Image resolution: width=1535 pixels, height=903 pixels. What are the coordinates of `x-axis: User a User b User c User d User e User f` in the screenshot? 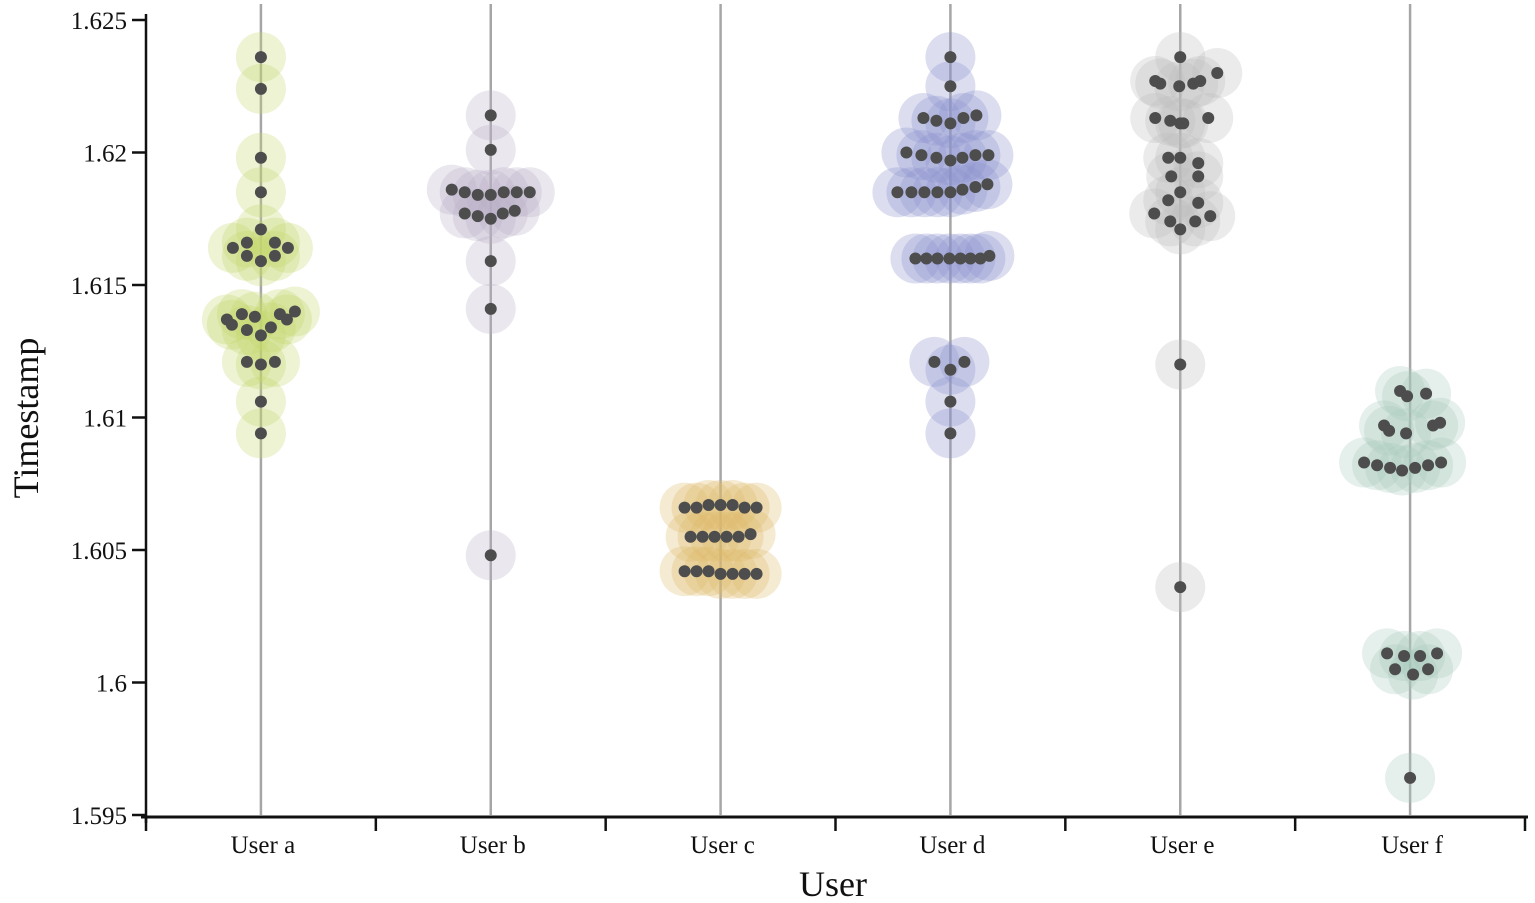 It's located at (834, 837).